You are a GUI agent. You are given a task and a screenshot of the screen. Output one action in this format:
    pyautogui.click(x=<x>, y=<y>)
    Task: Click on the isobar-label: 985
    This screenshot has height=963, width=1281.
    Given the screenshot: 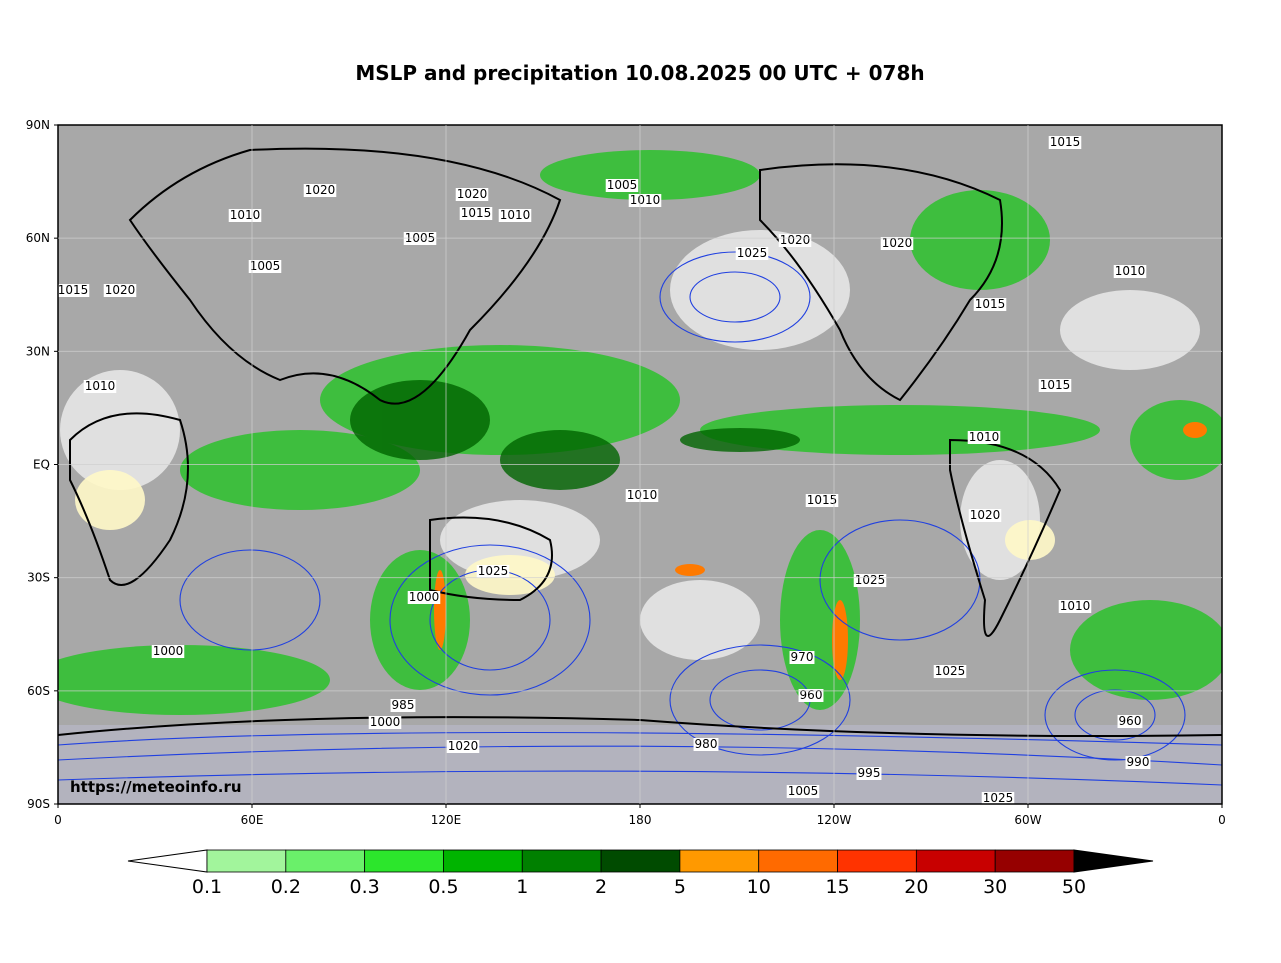 What is the action you would take?
    pyautogui.click(x=403, y=705)
    